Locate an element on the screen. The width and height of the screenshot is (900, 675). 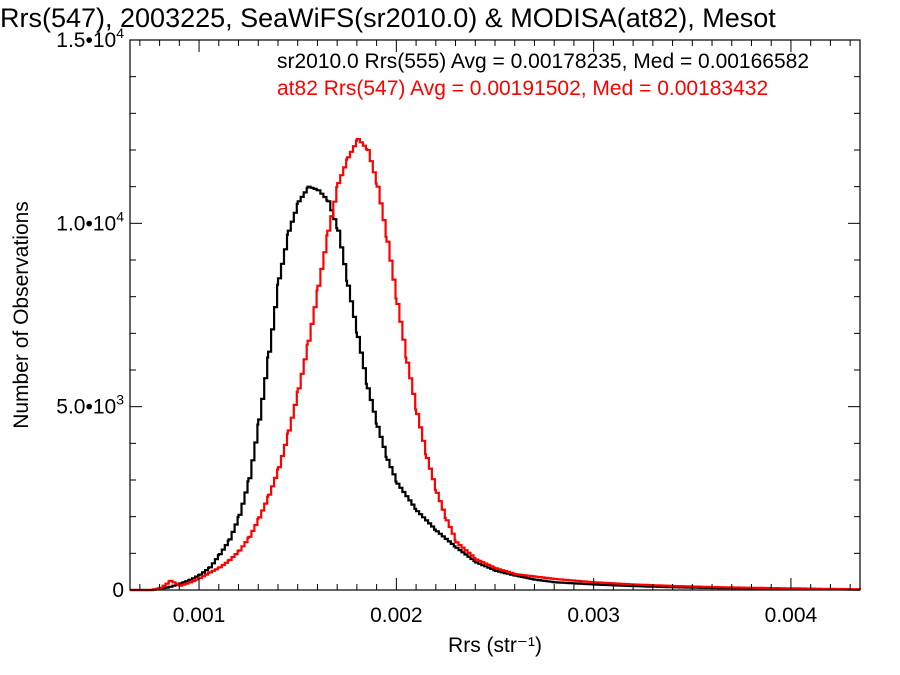
y-axis-label: Number of Observations is located at coordinates (21, 315).